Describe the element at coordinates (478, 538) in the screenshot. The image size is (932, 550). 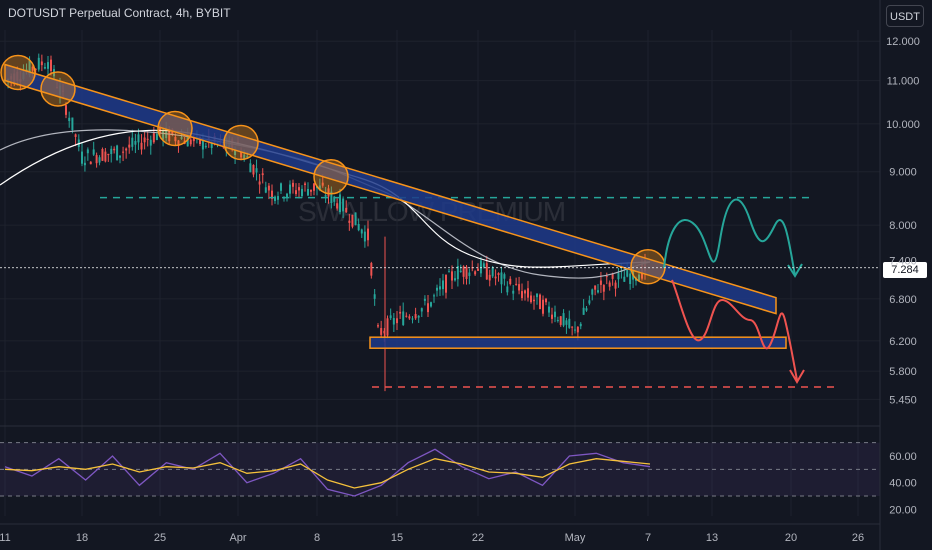
I see `time-tick-label: 22` at that location.